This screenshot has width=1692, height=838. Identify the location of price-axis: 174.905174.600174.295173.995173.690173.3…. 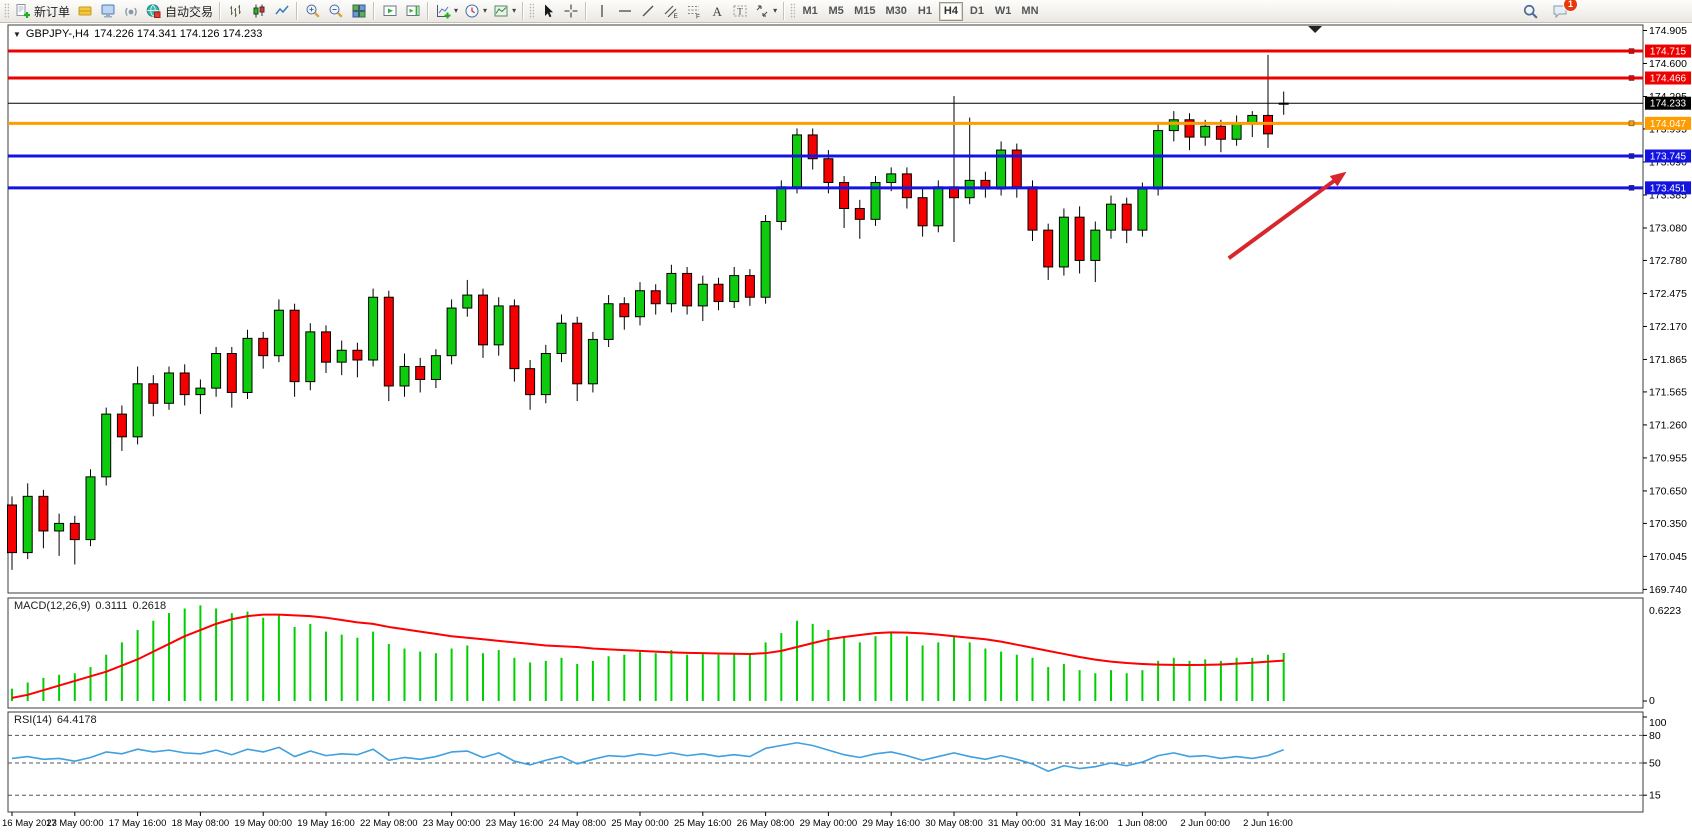
(1665, 413).